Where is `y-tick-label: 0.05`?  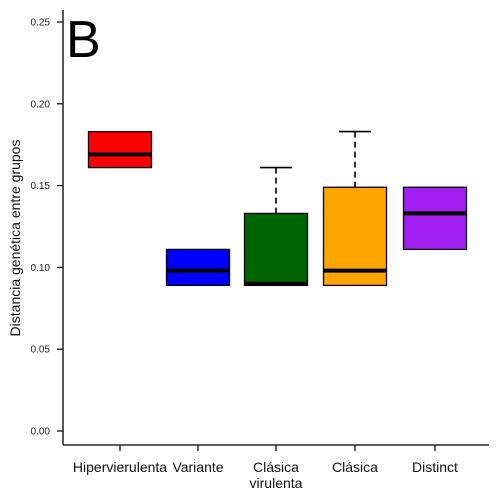
y-tick-label: 0.05 is located at coordinates (41, 350).